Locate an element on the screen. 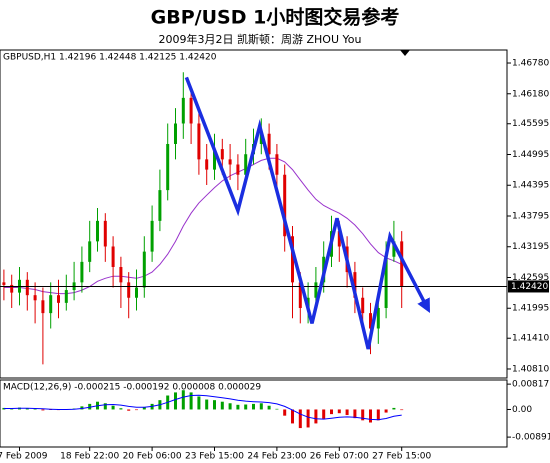  x-tick-label: 17 Feb 2009 is located at coordinates (24, 457).